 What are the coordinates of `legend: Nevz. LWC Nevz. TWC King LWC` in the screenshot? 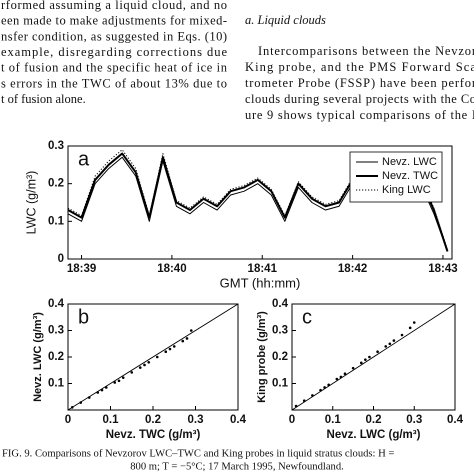 It's located at (396, 177).